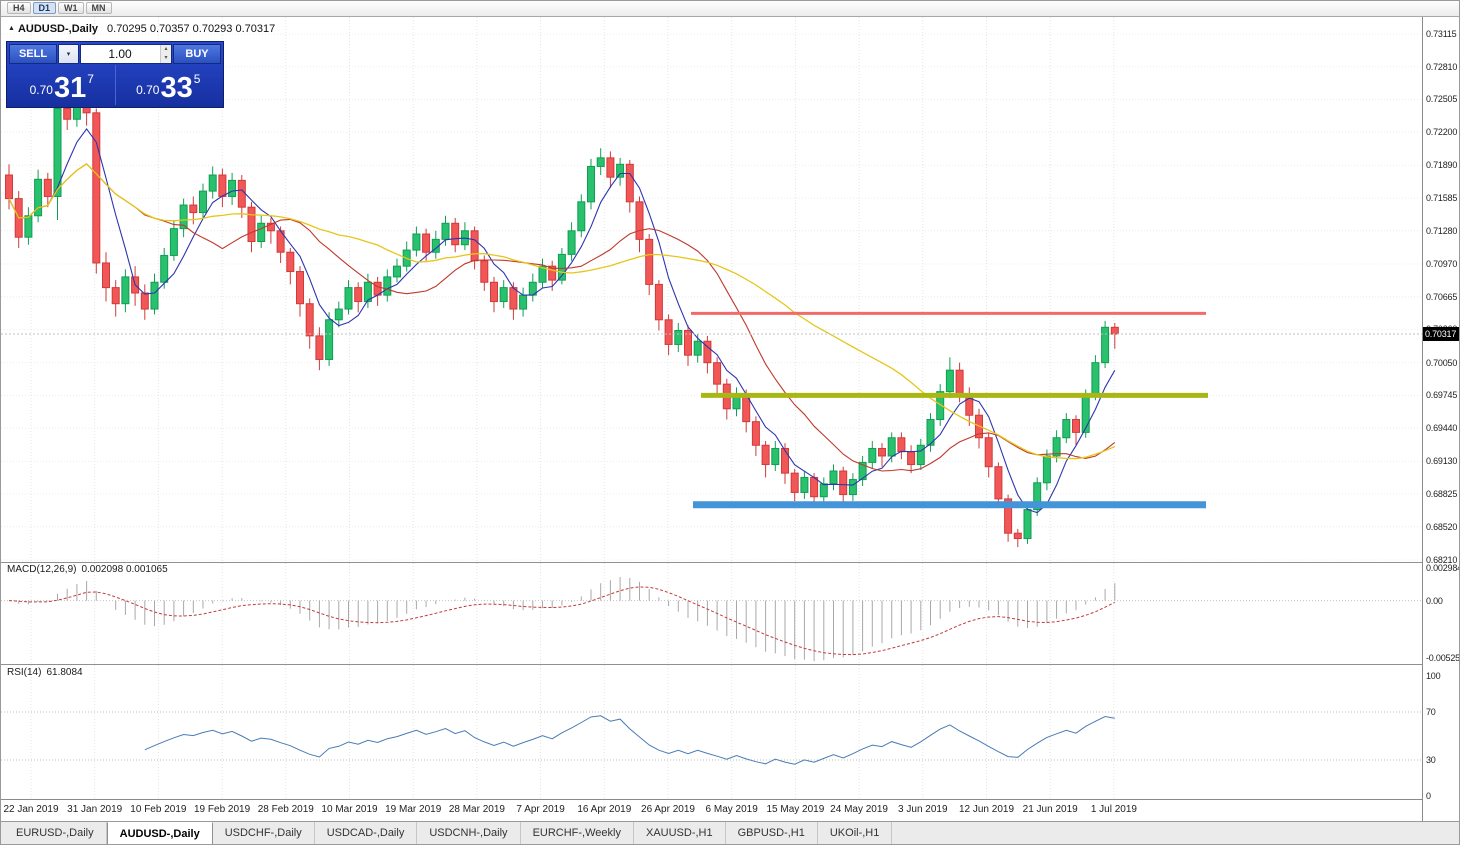 Image resolution: width=1460 pixels, height=845 pixels. What do you see at coordinates (90, 79) in the screenshot?
I see `bid-pipette: 7` at bounding box center [90, 79].